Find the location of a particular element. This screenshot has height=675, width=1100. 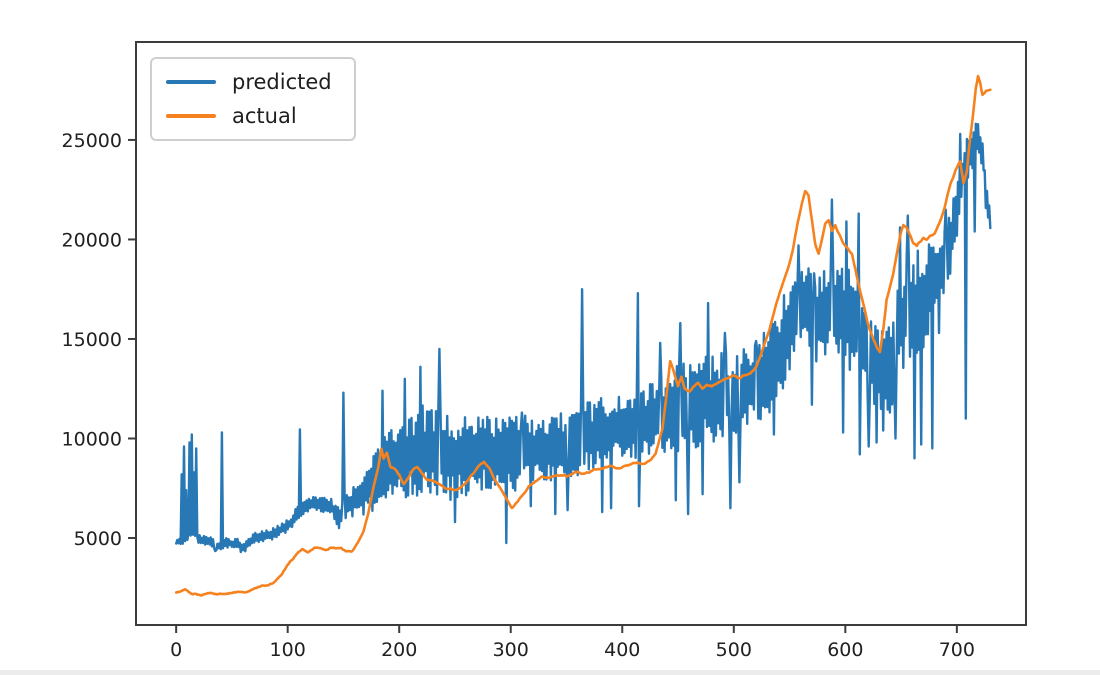

legend-item-actual: actual is located at coordinates (249, 116).